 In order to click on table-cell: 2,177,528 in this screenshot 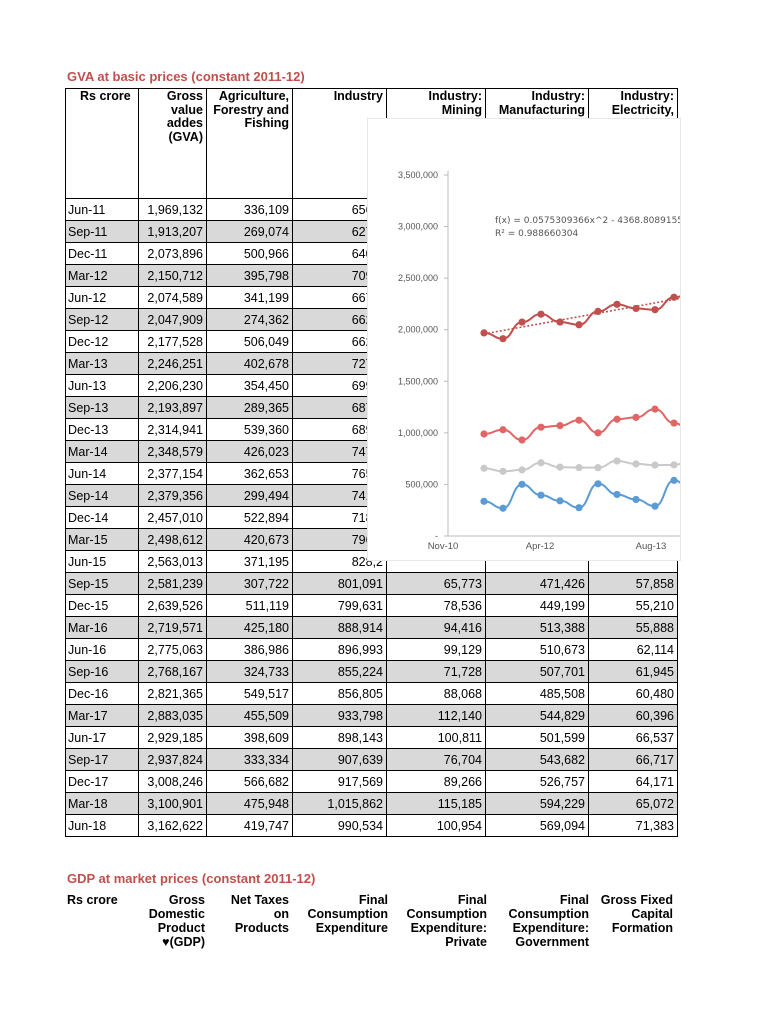, I will do `click(172, 341)`.